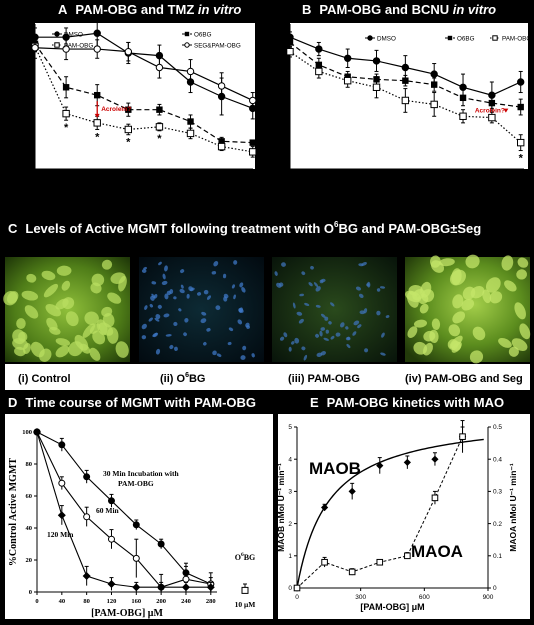  Describe the element at coordinates (141, 473) in the screenshot. I see `annotation-30min: 30 Min Incubation with` at that location.